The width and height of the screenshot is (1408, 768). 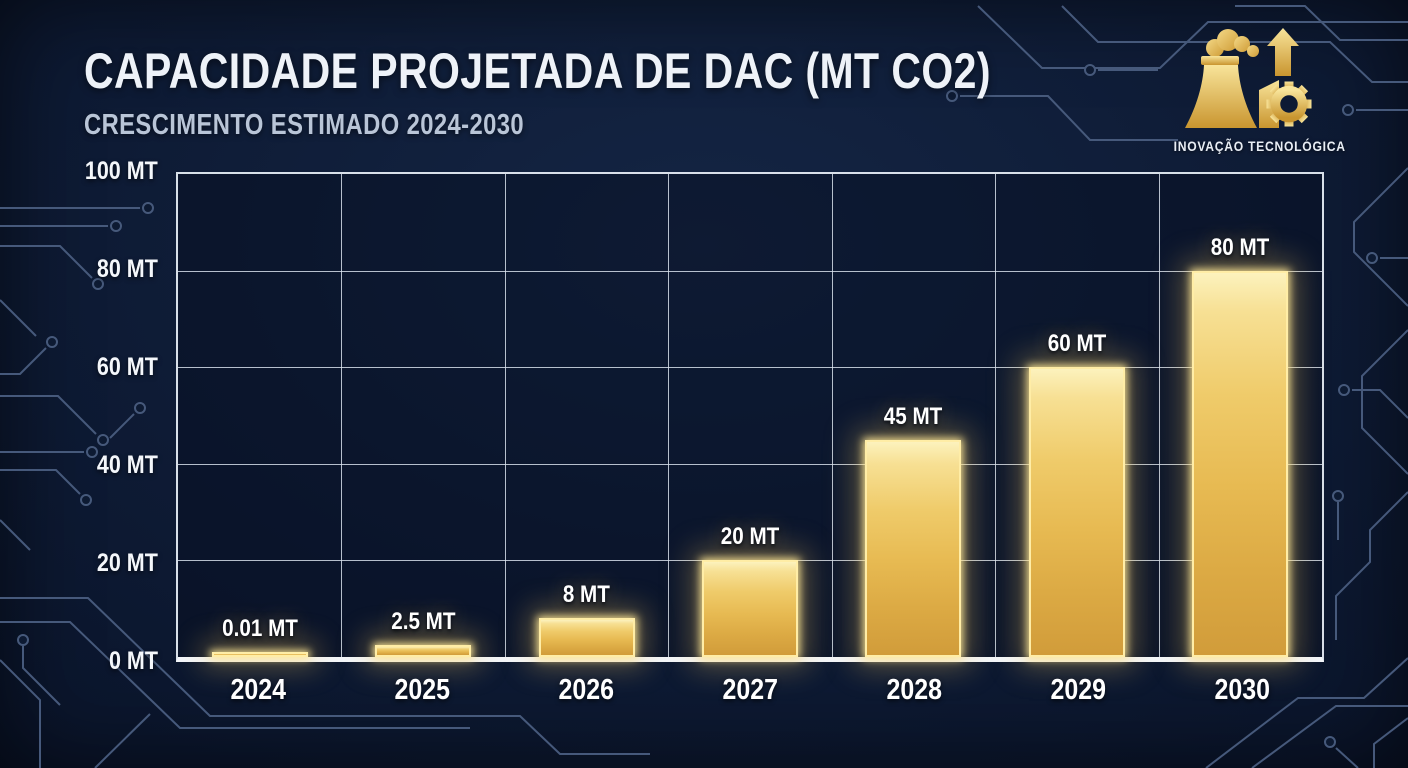 I want to click on bar-column-2028: 45 MT, so click(x=913, y=415).